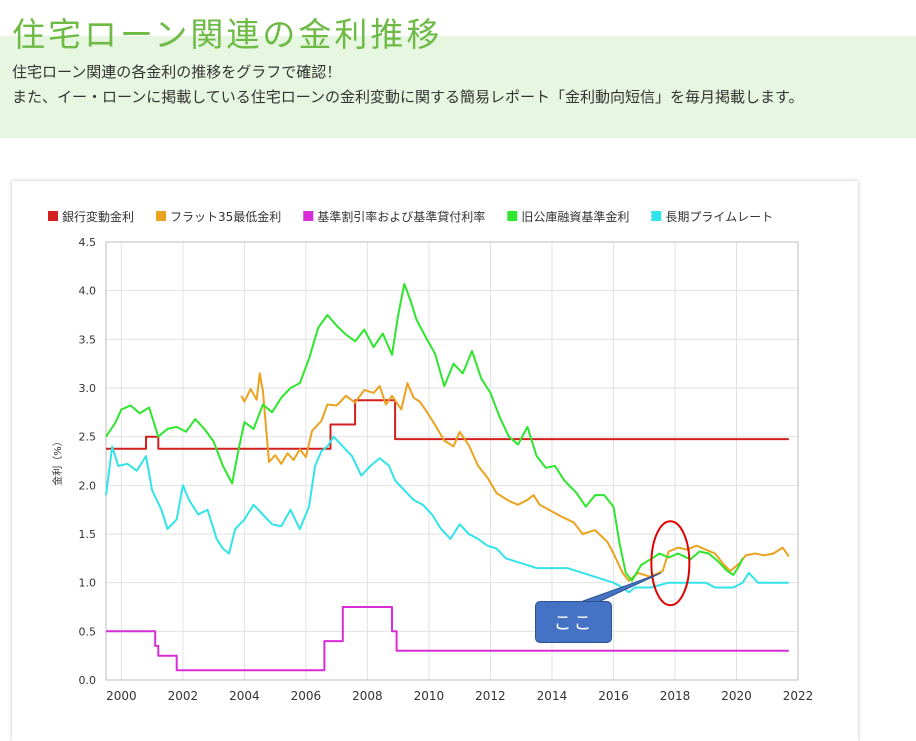 This screenshot has height=741, width=916. Describe the element at coordinates (306, 696) in the screenshot. I see `x-tick-label: 2006` at that location.